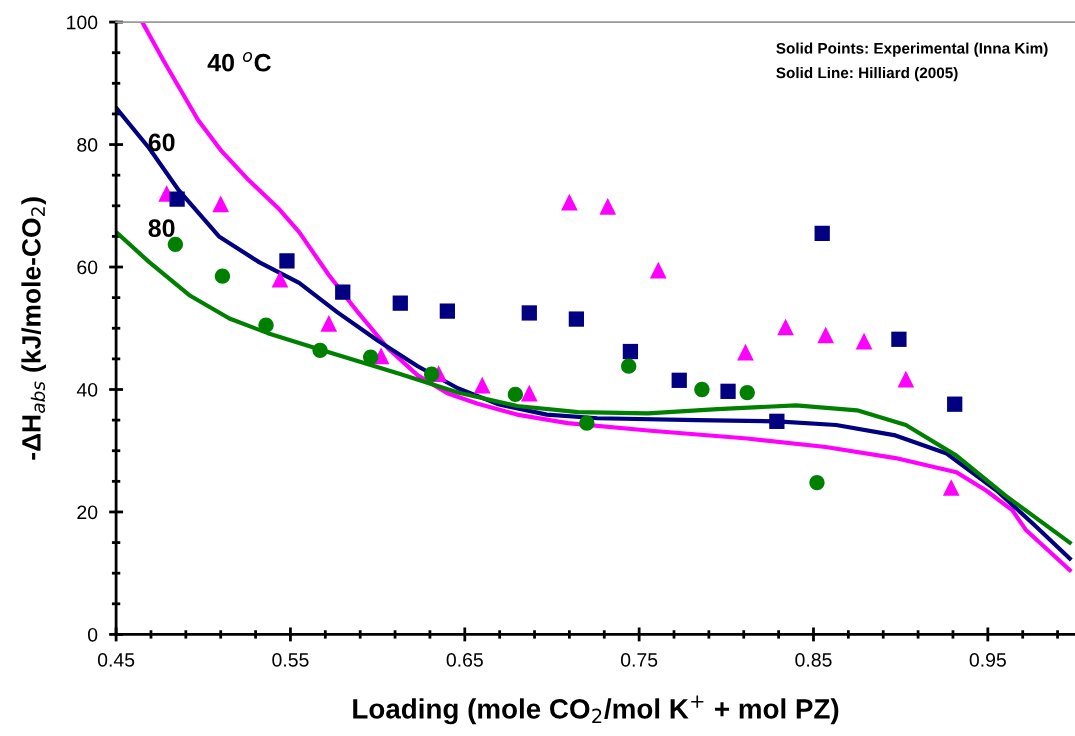 This screenshot has height=736, width=1075. What do you see at coordinates (33, 328) in the screenshot?
I see `y-axis-title: -ΔH$_{abs}$ (kJ/mole-CO$_{2}$)` at bounding box center [33, 328].